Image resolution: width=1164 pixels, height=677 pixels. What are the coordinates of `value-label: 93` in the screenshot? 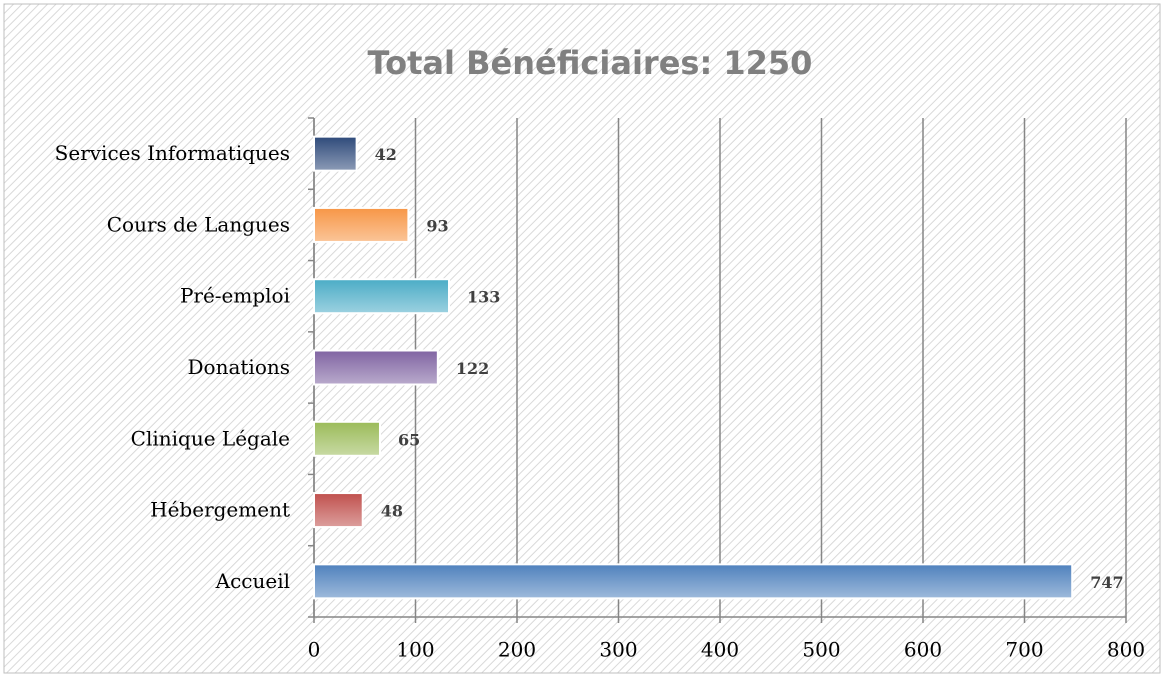 It's located at (437, 225).